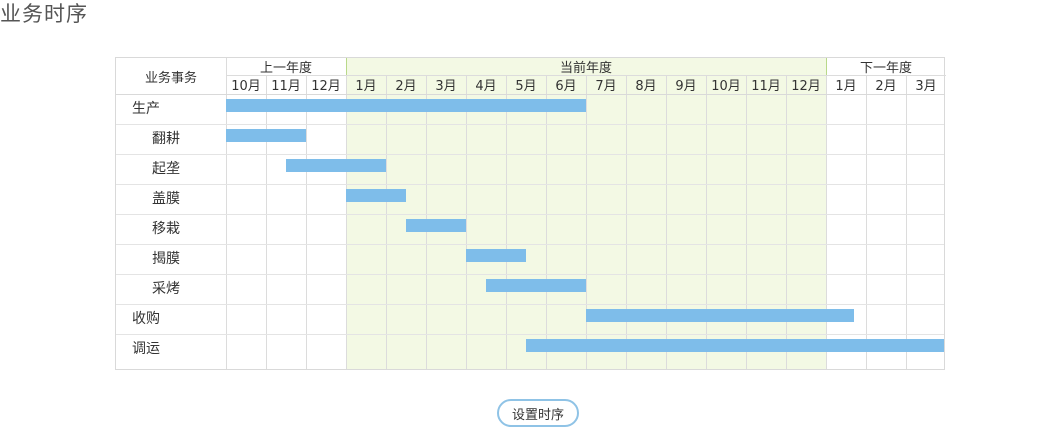  What do you see at coordinates (585, 68) in the screenshot?
I see `year-group-header: 当前年度` at bounding box center [585, 68].